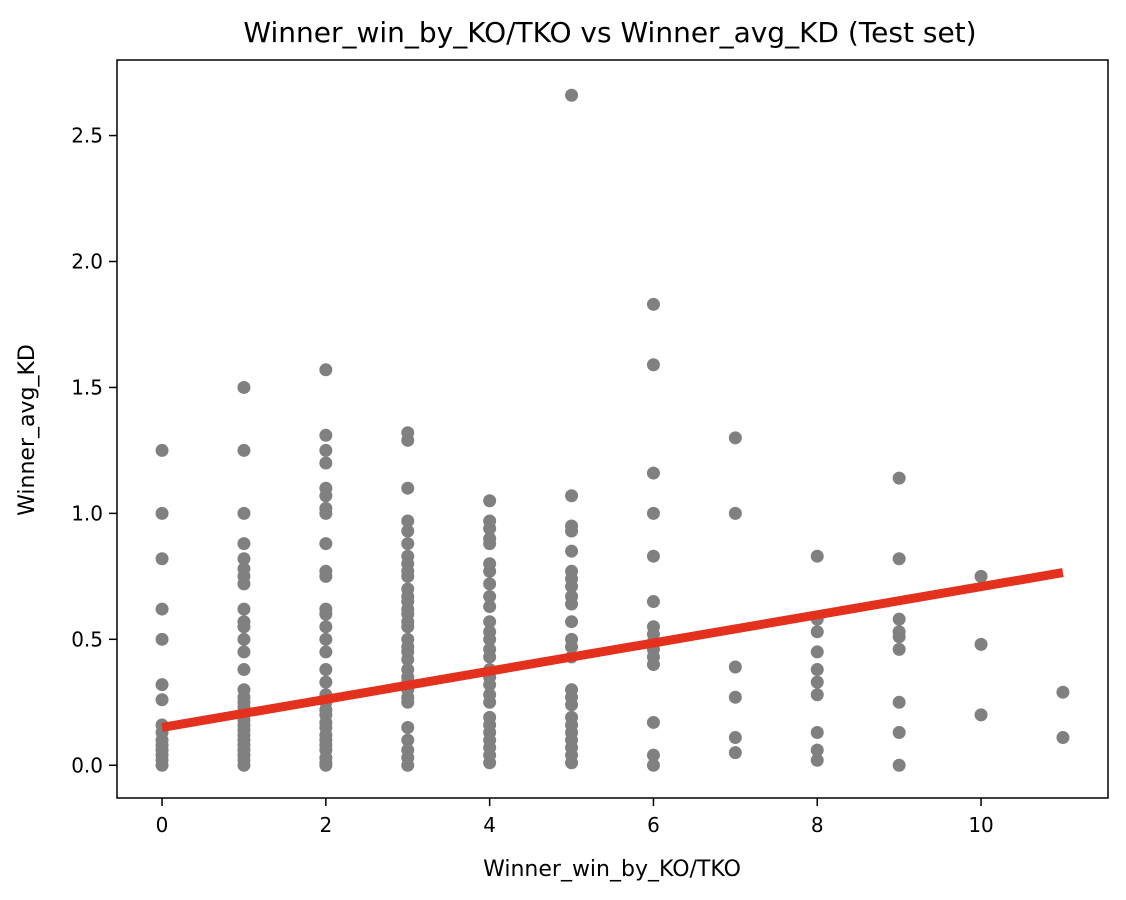  What do you see at coordinates (87, 513) in the screenshot?
I see `y-tick-label: 1.0` at bounding box center [87, 513].